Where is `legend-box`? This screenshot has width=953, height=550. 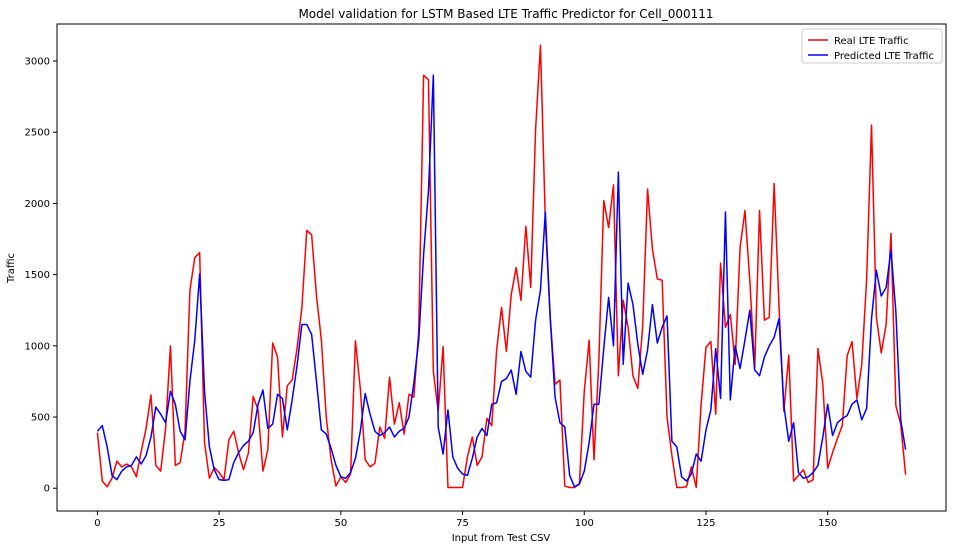
legend-box is located at coordinates (872, 46).